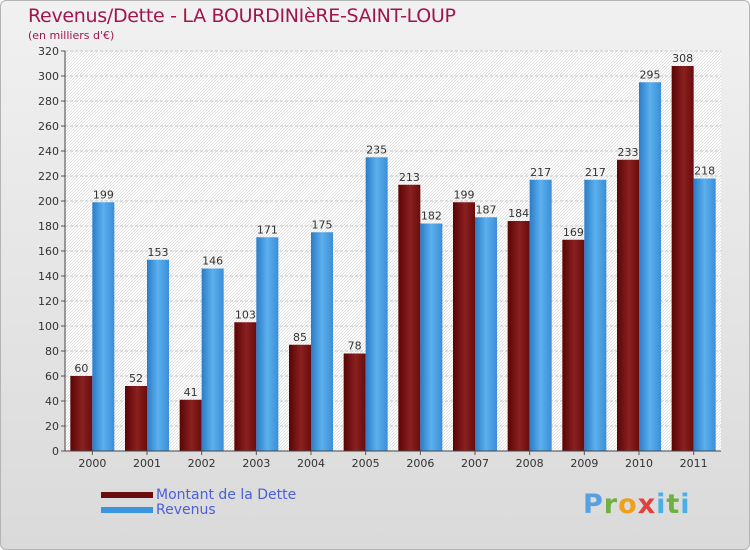 The height and width of the screenshot is (550, 750). Describe the element at coordinates (212, 261) in the screenshot. I see `revenue-value-label: 146` at that location.